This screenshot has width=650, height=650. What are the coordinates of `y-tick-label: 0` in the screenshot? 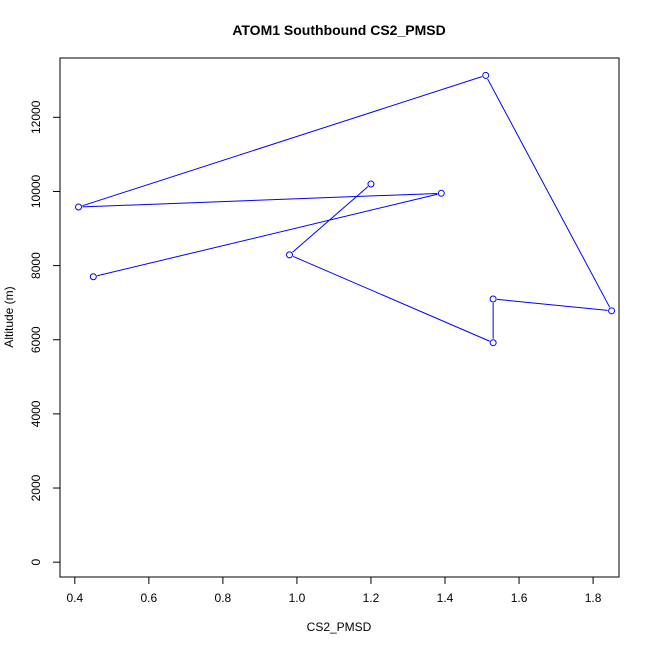 It's located at (36, 562).